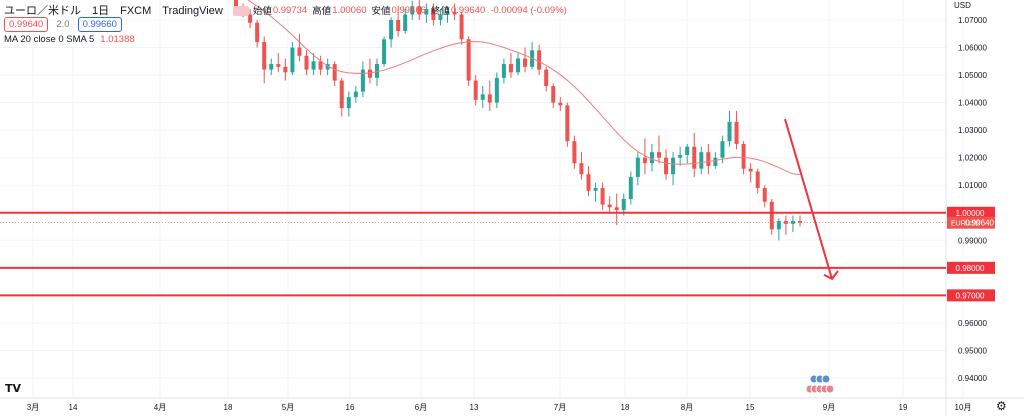 The height and width of the screenshot is (416, 1024). I want to click on ma-value: 1.01388, so click(117, 39).